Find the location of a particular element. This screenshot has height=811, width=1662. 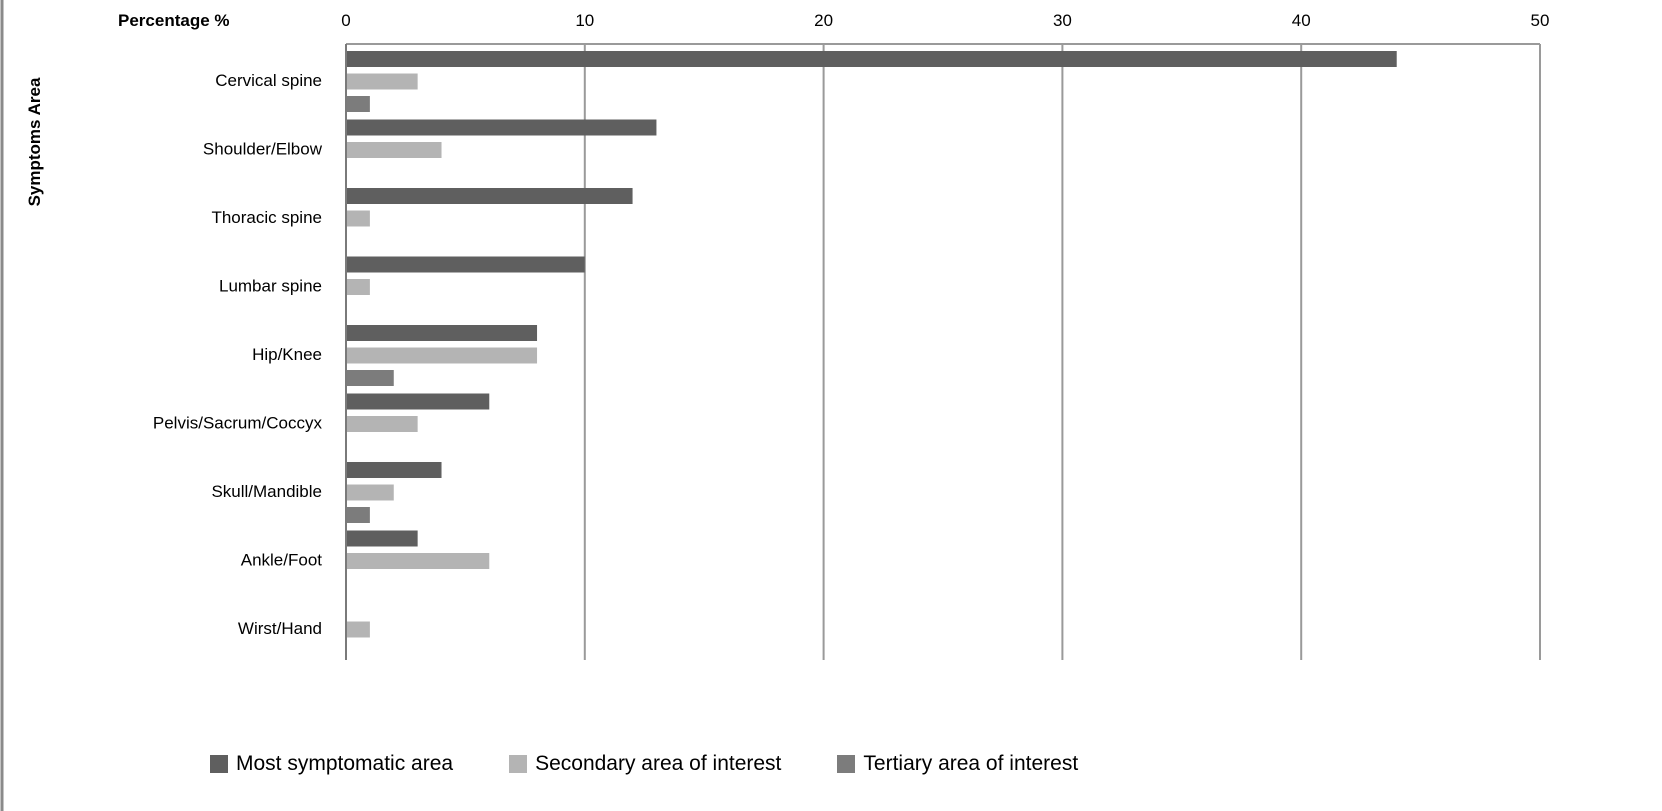

category-label: Pelvis/Sacrum/Coccyx is located at coordinates (238, 423).